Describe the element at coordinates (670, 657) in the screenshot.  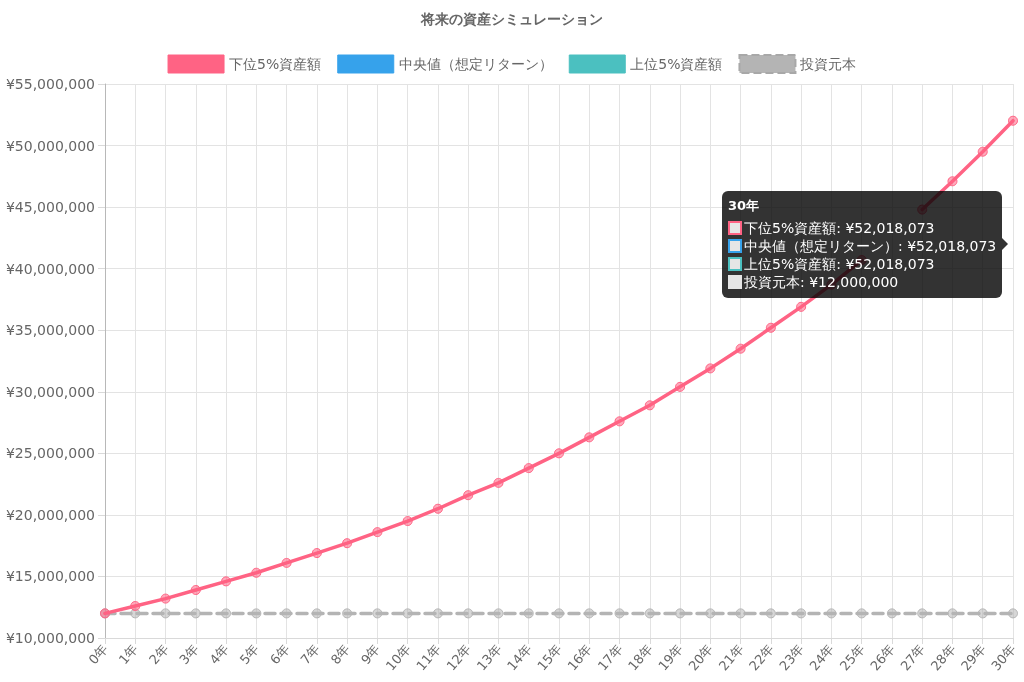
I see `x-tick-label: 19年` at that location.